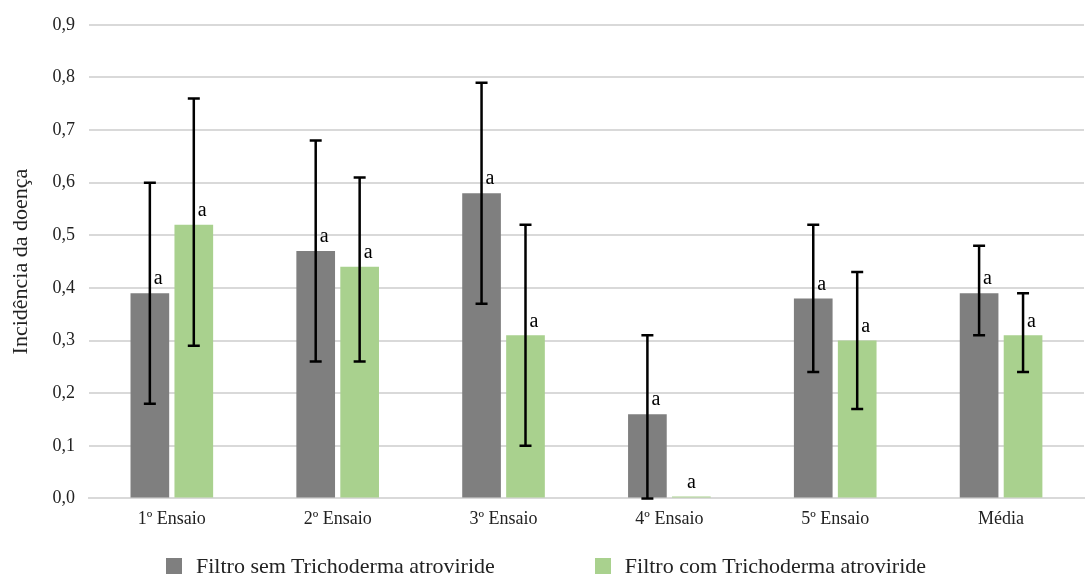 This screenshot has width=1092, height=584. Describe the element at coordinates (835, 517) in the screenshot. I see `x-tick-label: 5º Ensaio` at that location.